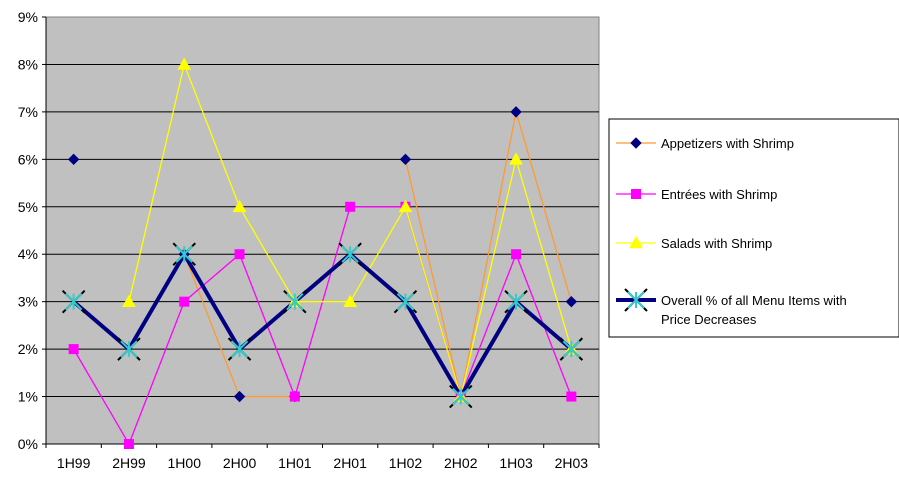 This screenshot has height=485, width=899. I want to click on legend-box, so click(753, 228).